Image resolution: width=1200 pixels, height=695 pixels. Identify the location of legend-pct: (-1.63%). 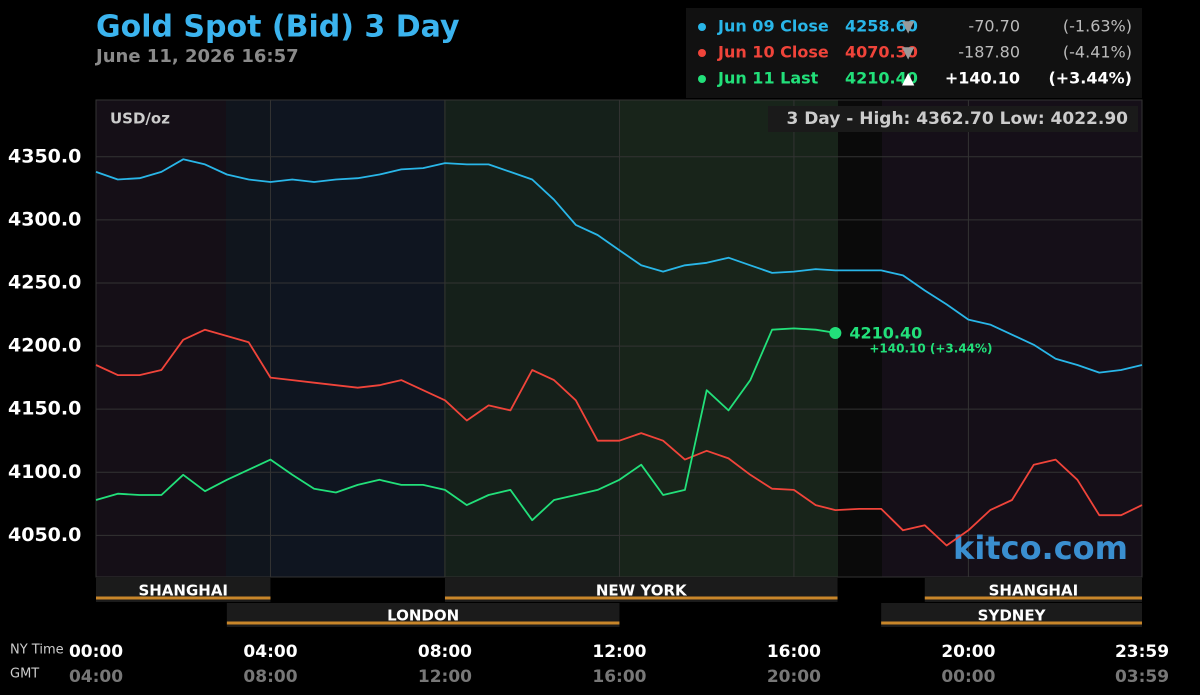
(1097, 26).